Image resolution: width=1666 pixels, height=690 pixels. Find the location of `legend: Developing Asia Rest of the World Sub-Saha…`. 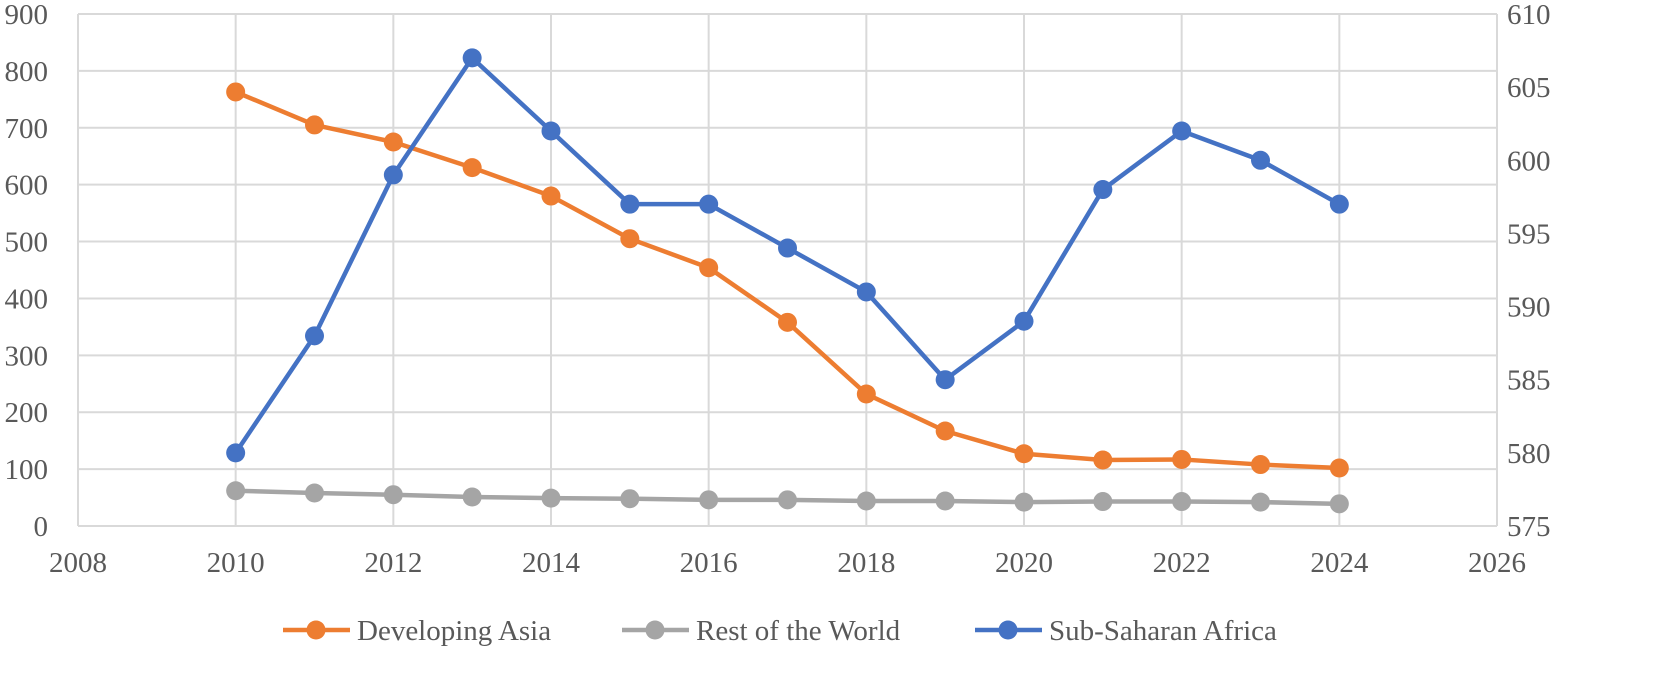

legend: Developing Asia Rest of the World Sub-Saha… is located at coordinates (780, 631).